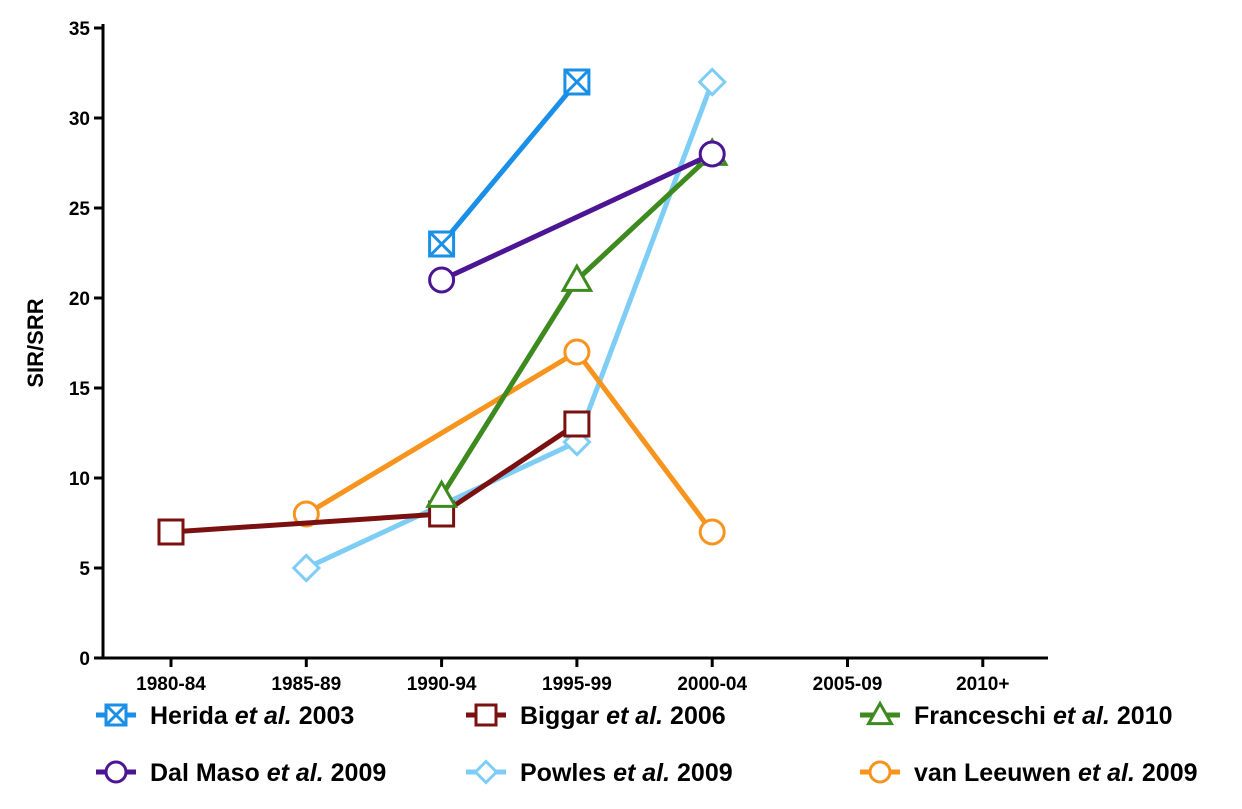  I want to click on x-tick-label-1985-89: 1985-89, so click(306, 684).